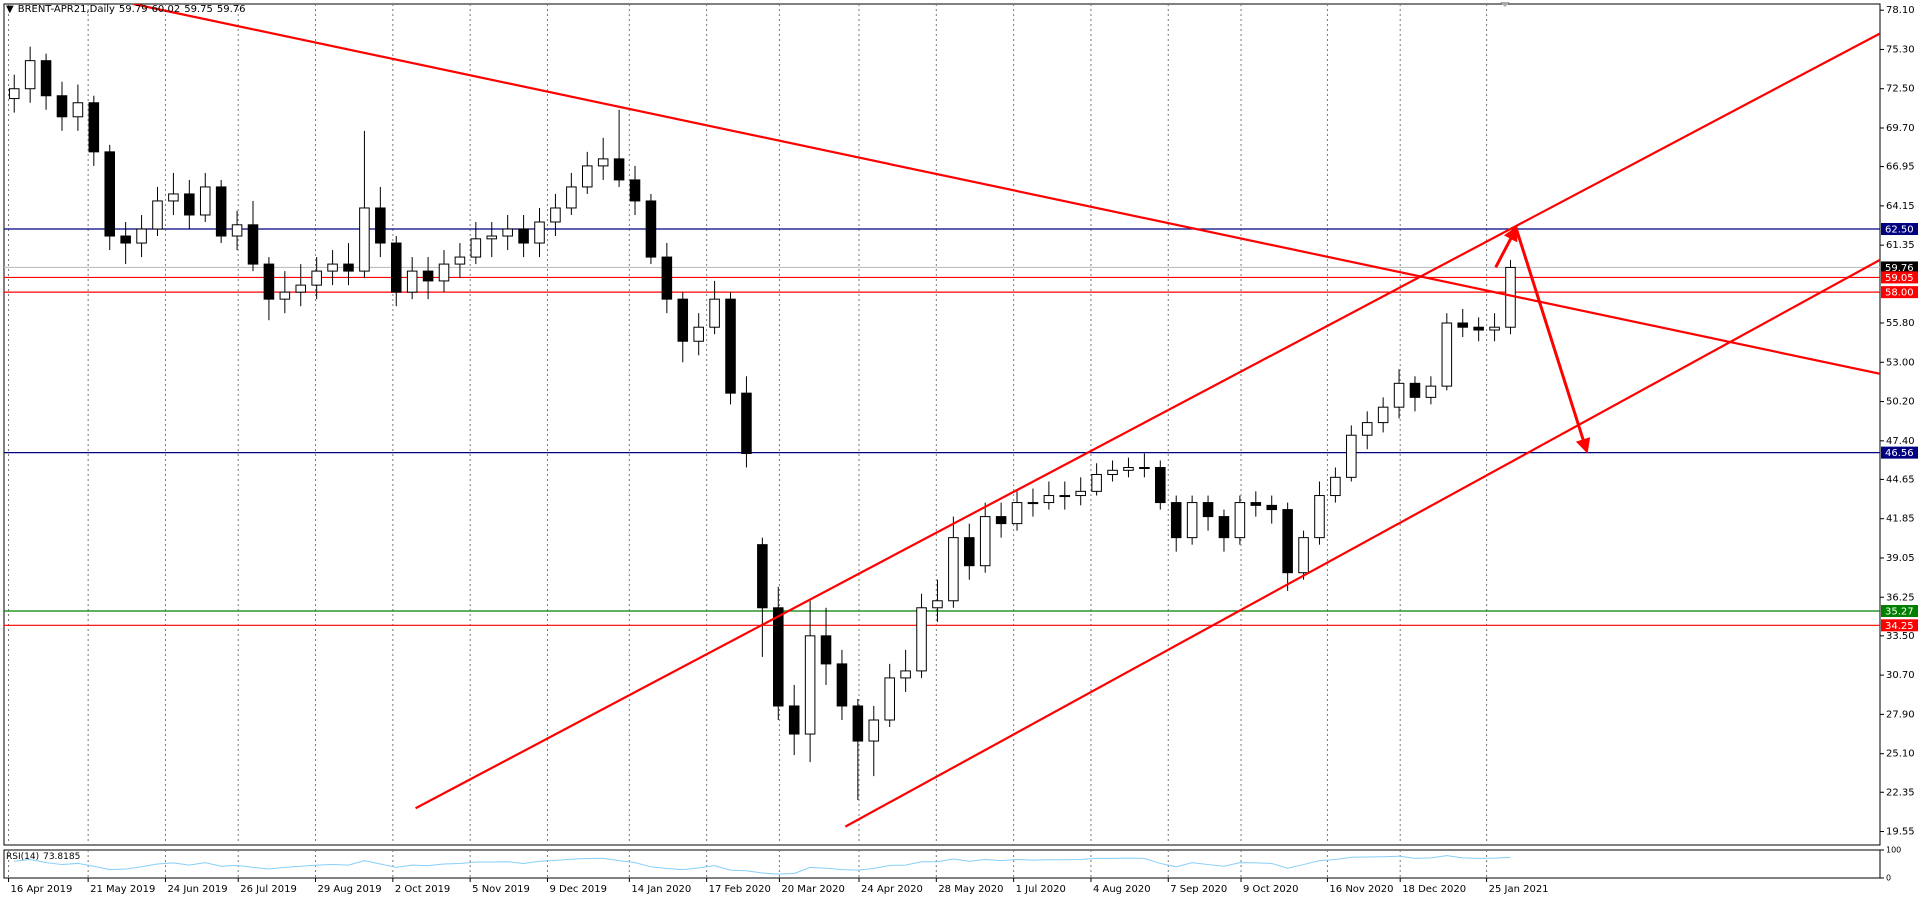 The image size is (1919, 901). I want to click on x-tick-label: 7 Sep 2020, so click(1198, 889).